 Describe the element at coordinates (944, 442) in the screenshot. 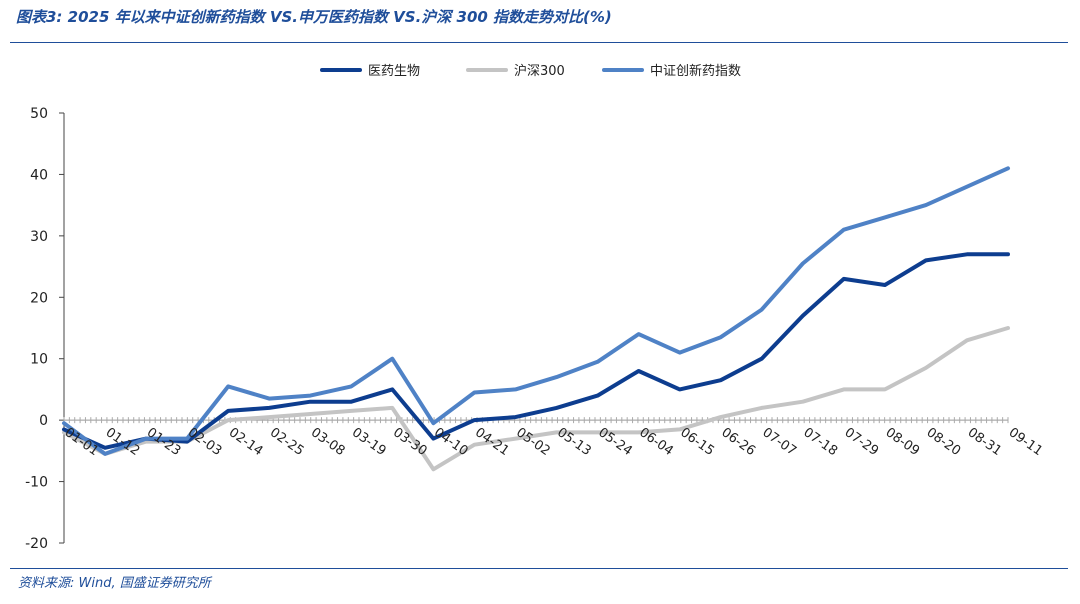

I see `x-tick-label: 08-20` at that location.